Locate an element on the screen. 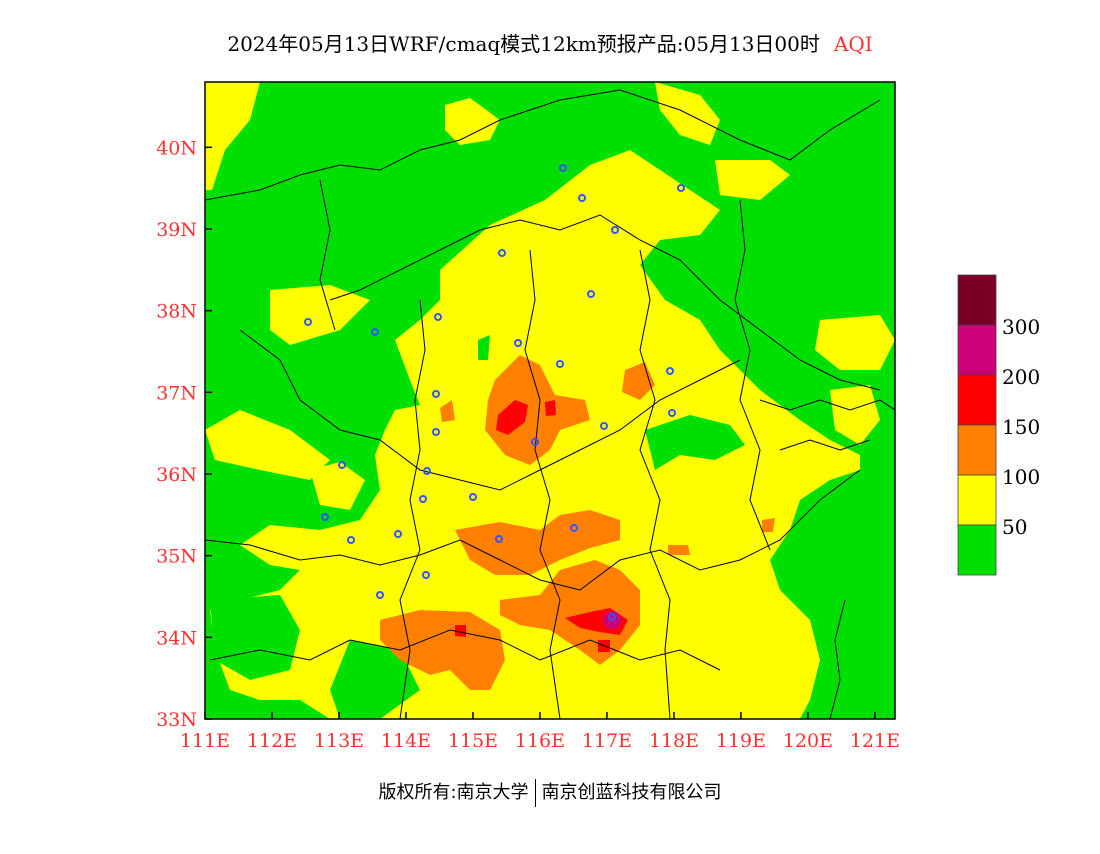 The height and width of the screenshot is (854, 1100). lon-tick-label: 118E is located at coordinates (674, 741).